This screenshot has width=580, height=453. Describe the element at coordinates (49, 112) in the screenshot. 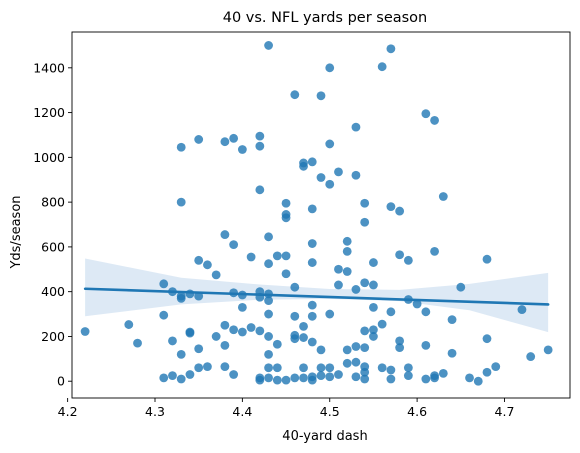

I see `y-tick-label: 1200` at that location.